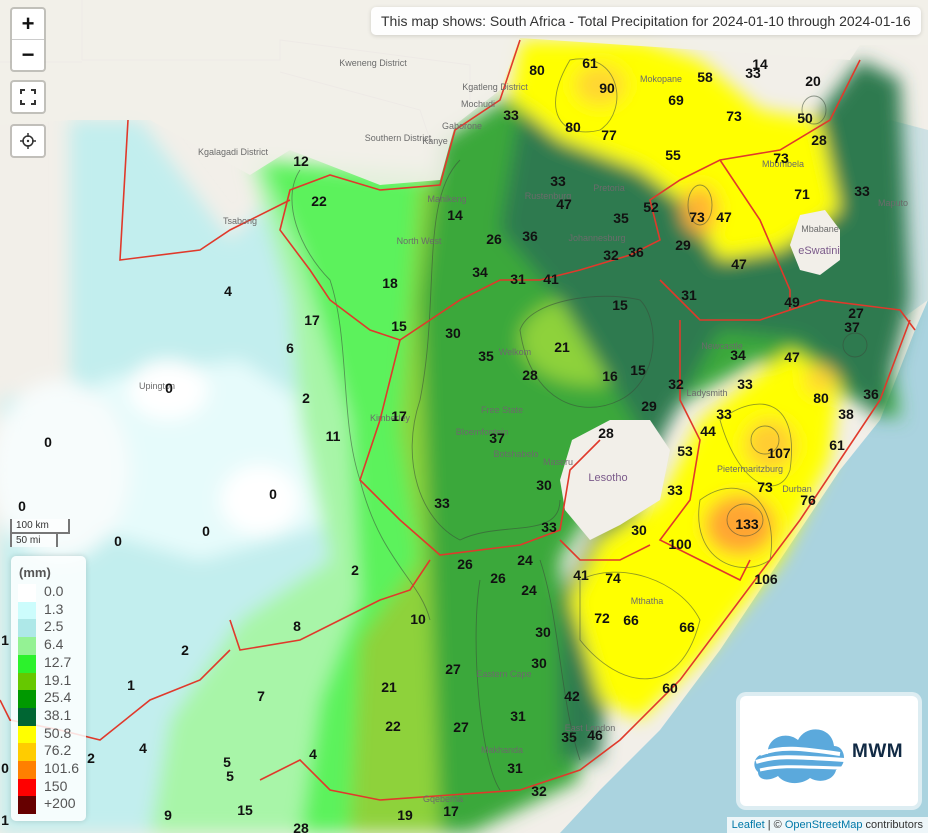  What do you see at coordinates (572, 696) in the screenshot?
I see `precip-value-label: 42` at bounding box center [572, 696].